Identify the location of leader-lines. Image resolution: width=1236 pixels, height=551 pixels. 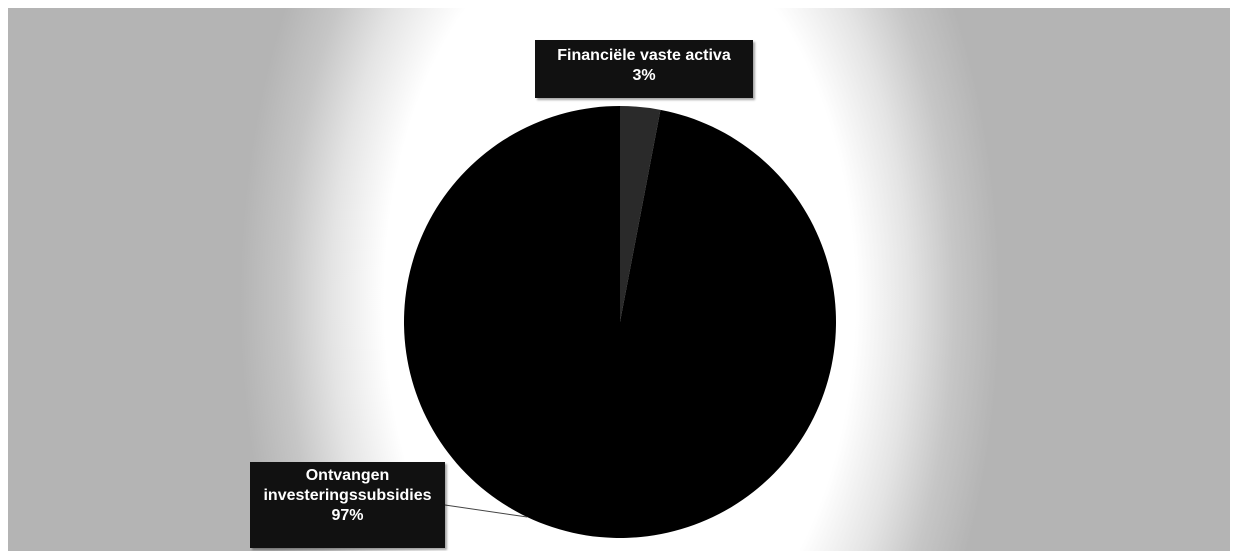
(486, 511).